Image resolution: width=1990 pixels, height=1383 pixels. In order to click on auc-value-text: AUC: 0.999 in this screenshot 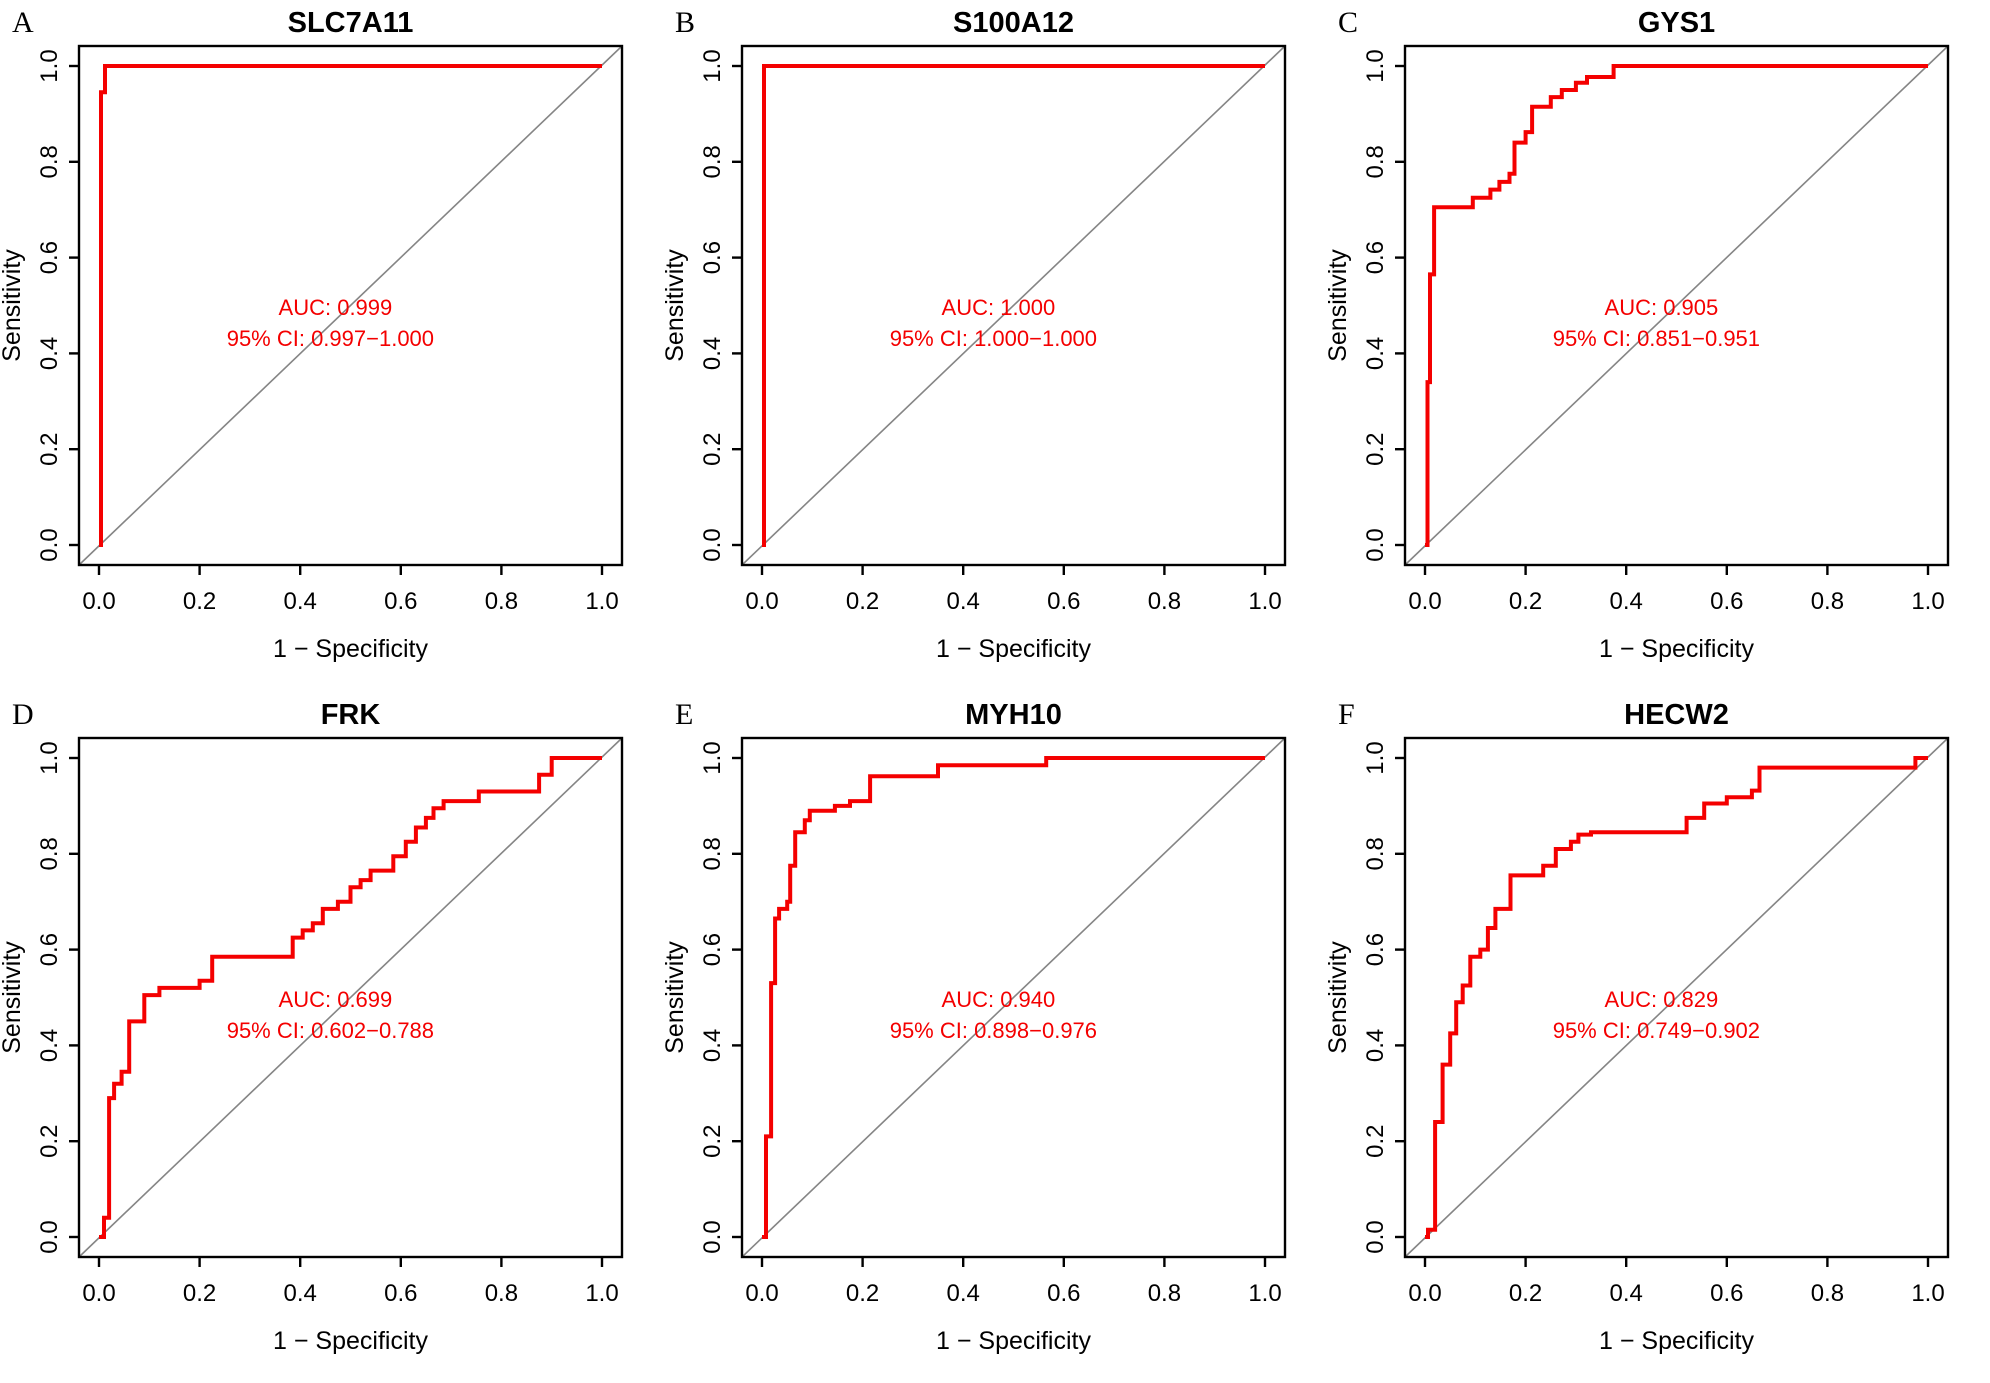, I will do `click(336, 307)`.